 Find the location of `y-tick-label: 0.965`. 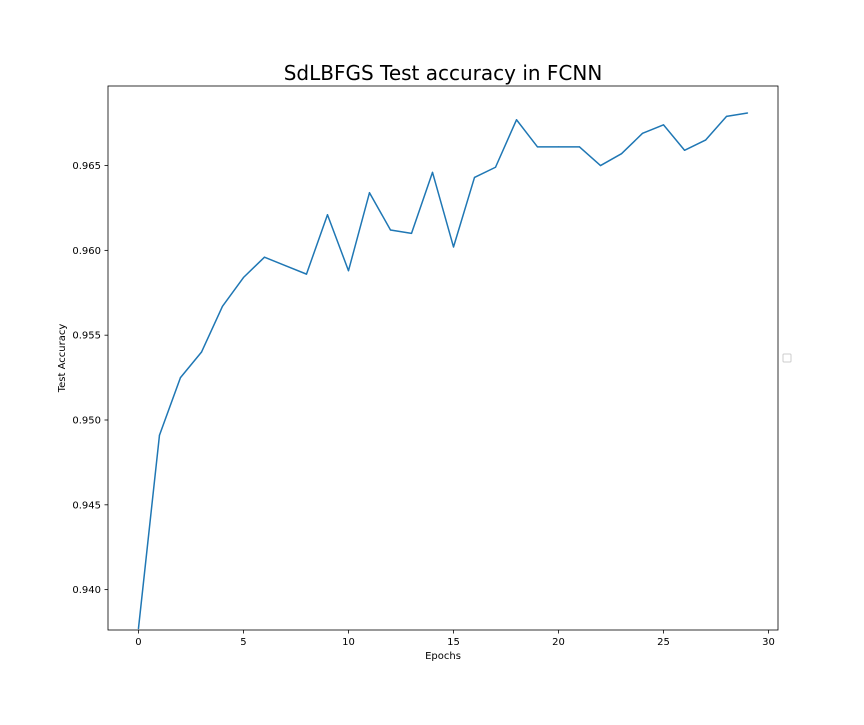

y-tick-label: 0.965 is located at coordinates (86, 166).